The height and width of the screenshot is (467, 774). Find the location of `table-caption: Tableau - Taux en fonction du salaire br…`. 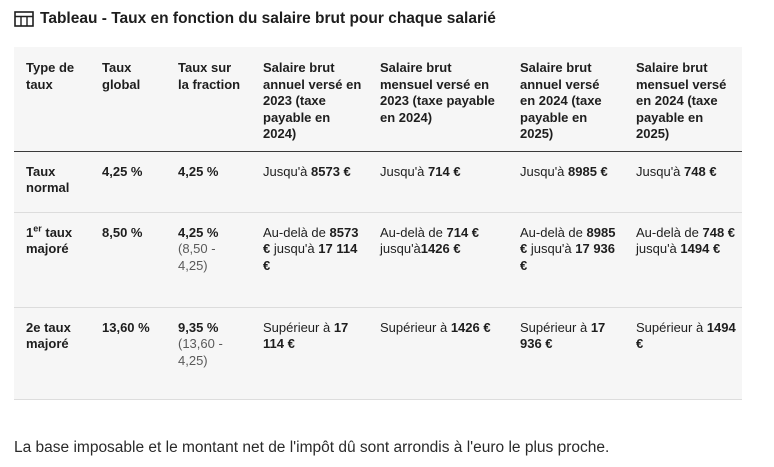

table-caption: Tableau - Taux en fonction du salaire br… is located at coordinates (255, 19).